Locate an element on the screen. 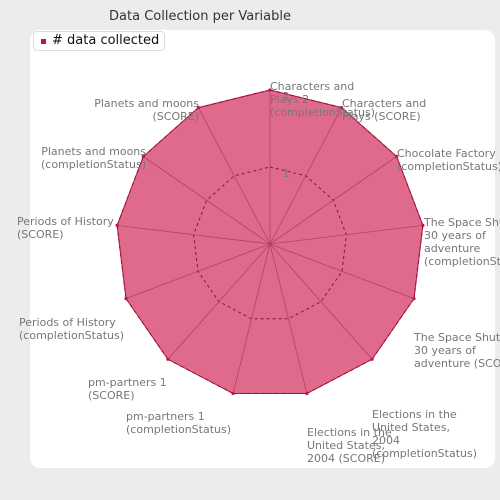 The image size is (500, 500). axis-label: Periods of History (completionStatus) is located at coordinates (71, 329).